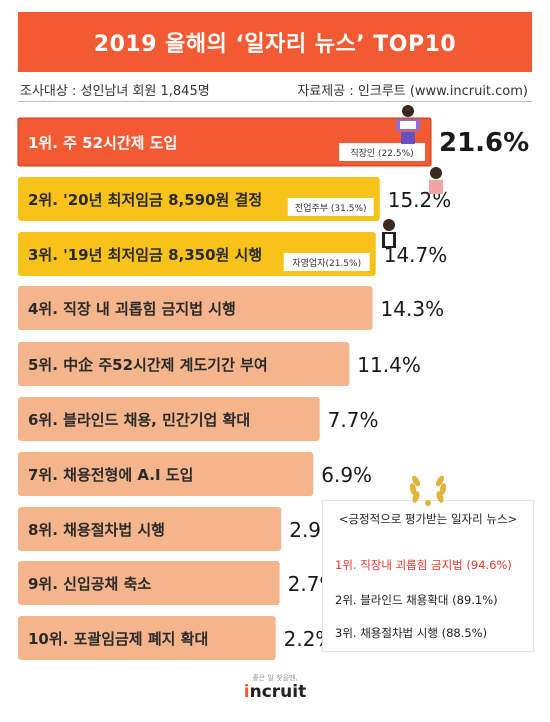 The image size is (550, 722). What do you see at coordinates (96, 530) in the screenshot?
I see `bar-label-8: 8위. 채용절차법 시행` at bounding box center [96, 530].